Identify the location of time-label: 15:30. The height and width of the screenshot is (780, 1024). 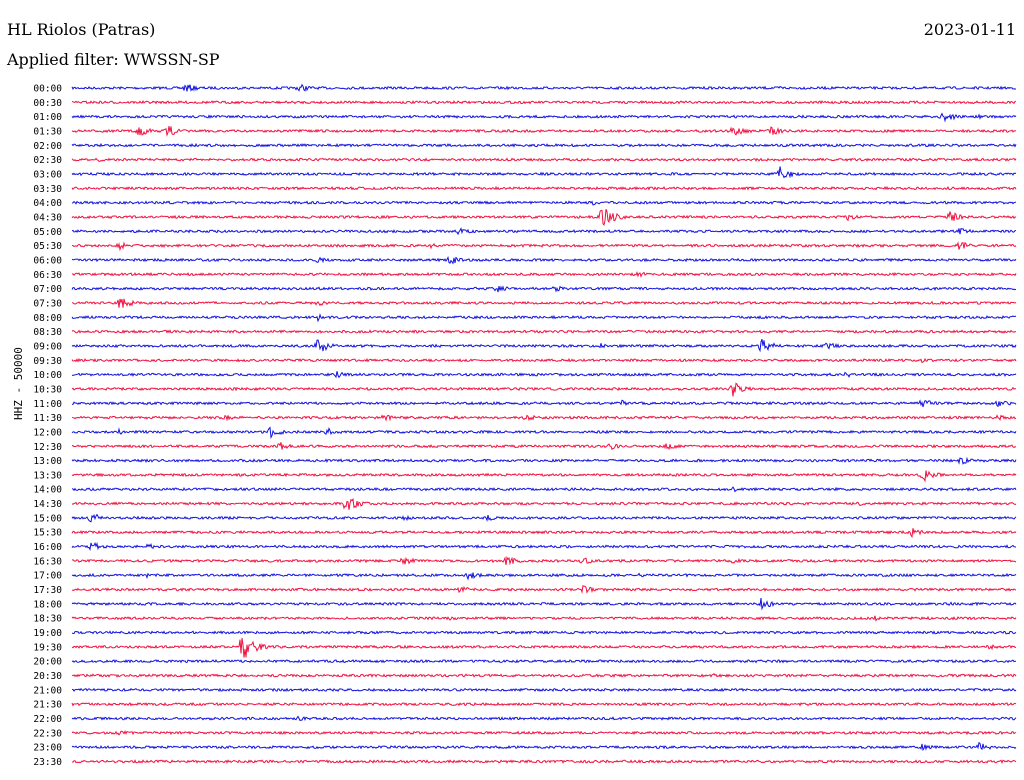
(47, 533).